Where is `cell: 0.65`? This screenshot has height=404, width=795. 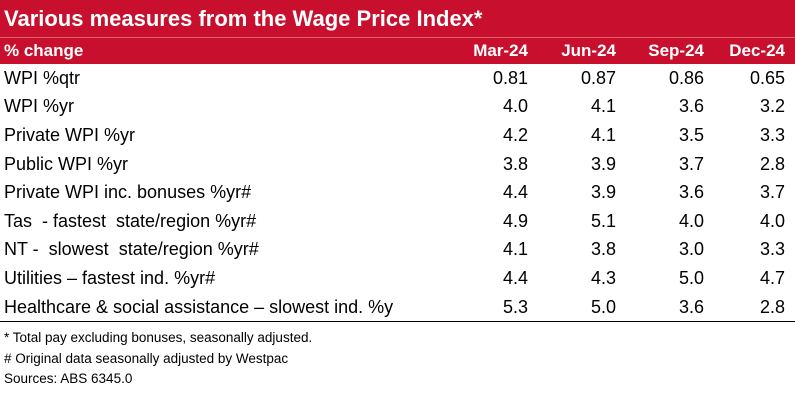 cell: 0.65 is located at coordinates (767, 77).